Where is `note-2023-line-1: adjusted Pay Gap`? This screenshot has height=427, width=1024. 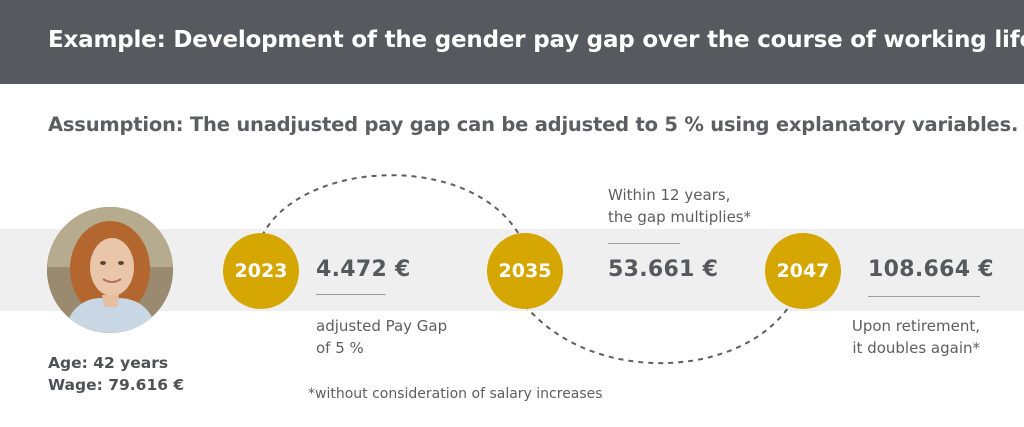 note-2023-line-1: adjusted Pay Gap is located at coordinates (382, 326).